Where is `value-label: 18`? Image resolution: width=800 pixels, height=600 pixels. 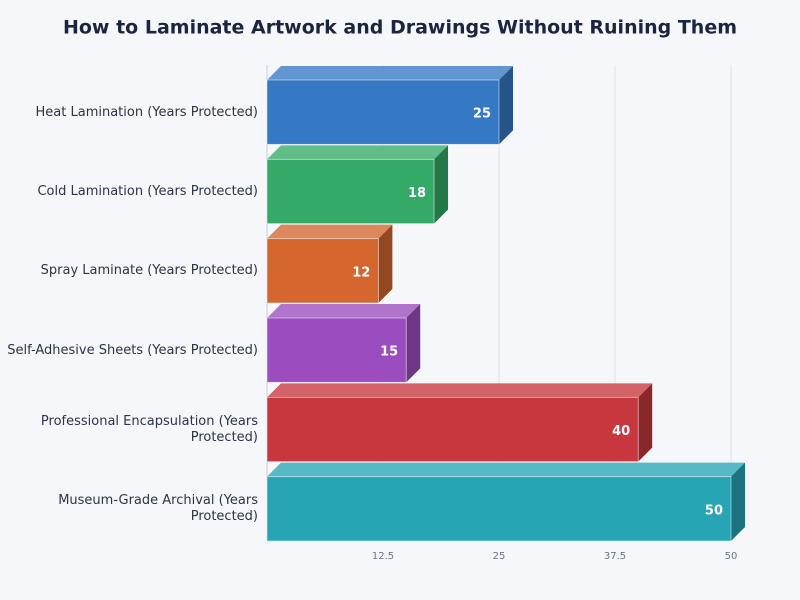 value-label: 18 is located at coordinates (417, 193).